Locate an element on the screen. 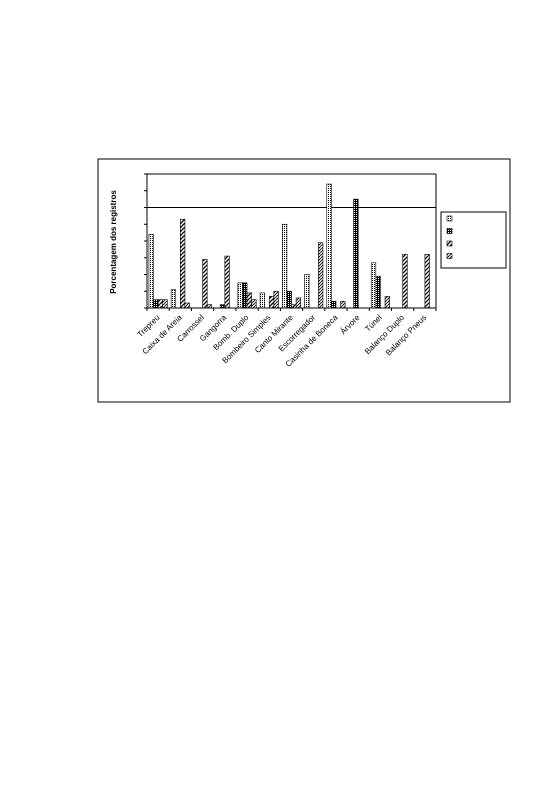 The width and height of the screenshot is (560, 793). legend-swatch-dots is located at coordinates (449, 218).